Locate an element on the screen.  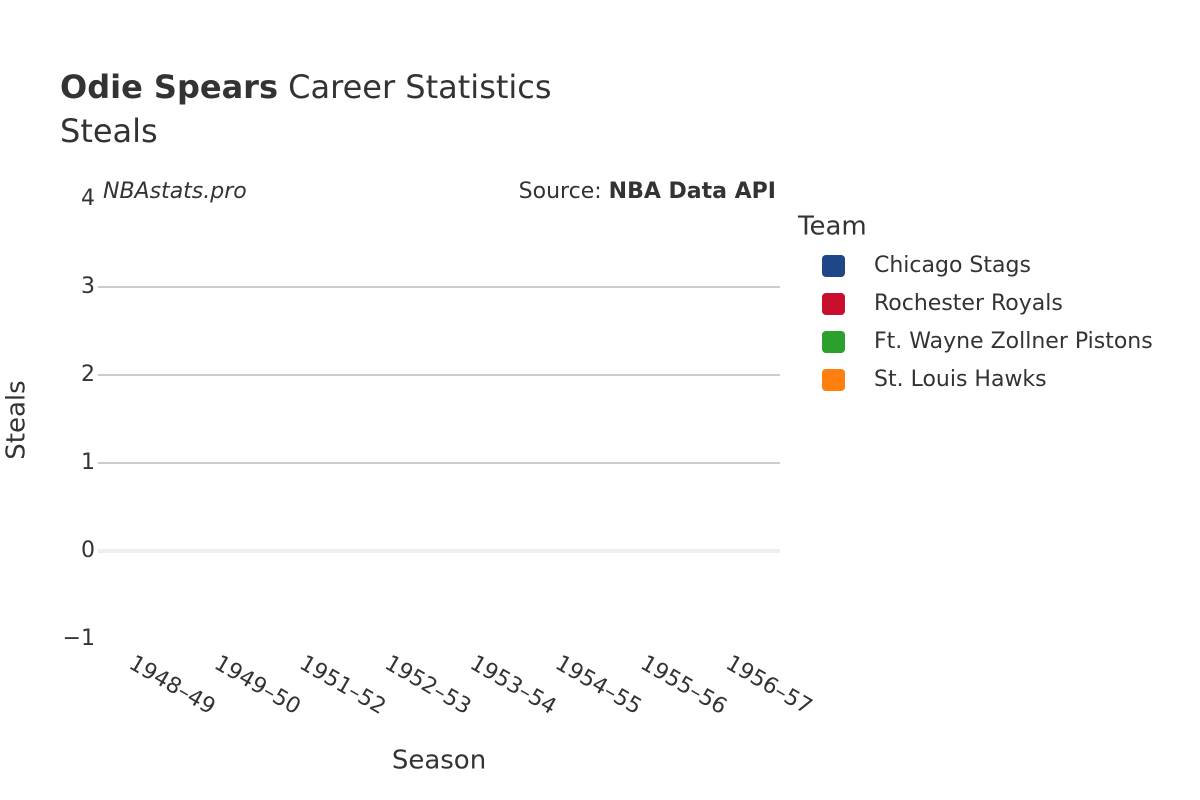
x-tick-label: 1948–49 is located at coordinates (172, 685).